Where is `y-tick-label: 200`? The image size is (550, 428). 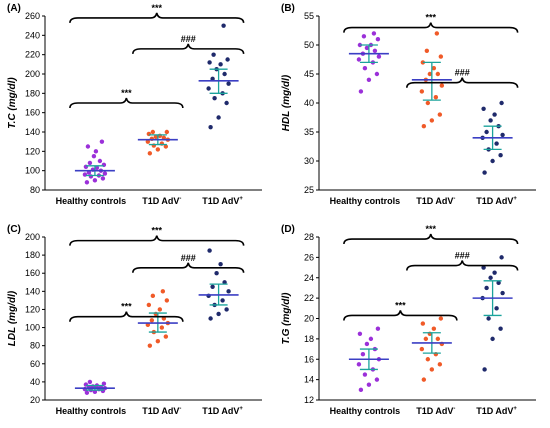 y-tick-label: 200 is located at coordinates (32, 237).